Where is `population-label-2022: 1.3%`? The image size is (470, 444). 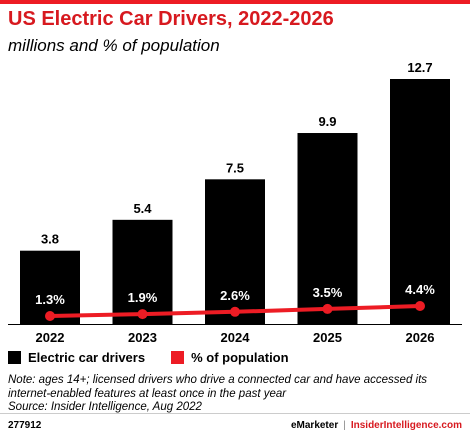
population-label-2022: 1.3% is located at coordinates (50, 299).